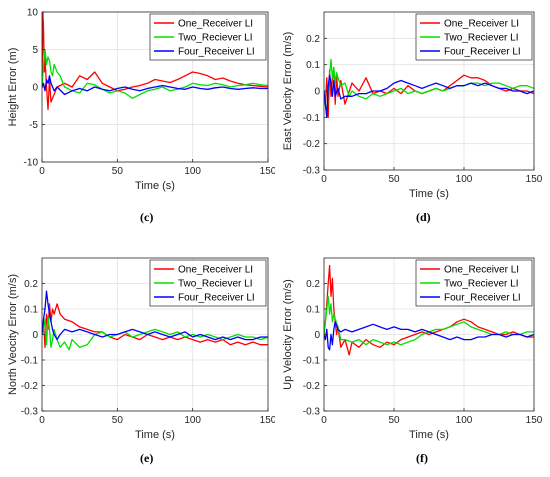 This screenshot has height=477, width=550. What do you see at coordinates (35, 50) in the screenshot?
I see `y-tick-label: 5` at bounding box center [35, 50].